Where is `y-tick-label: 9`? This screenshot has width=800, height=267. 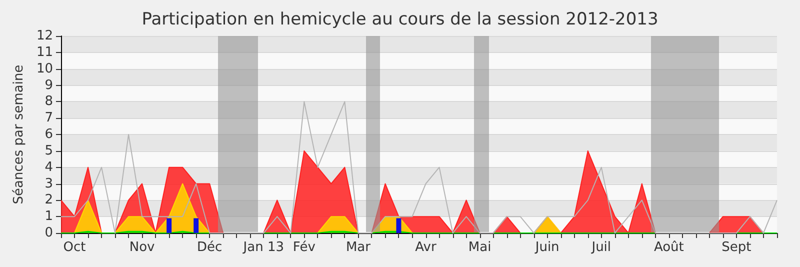 y-tick-label: 9 is located at coordinates (48, 85).